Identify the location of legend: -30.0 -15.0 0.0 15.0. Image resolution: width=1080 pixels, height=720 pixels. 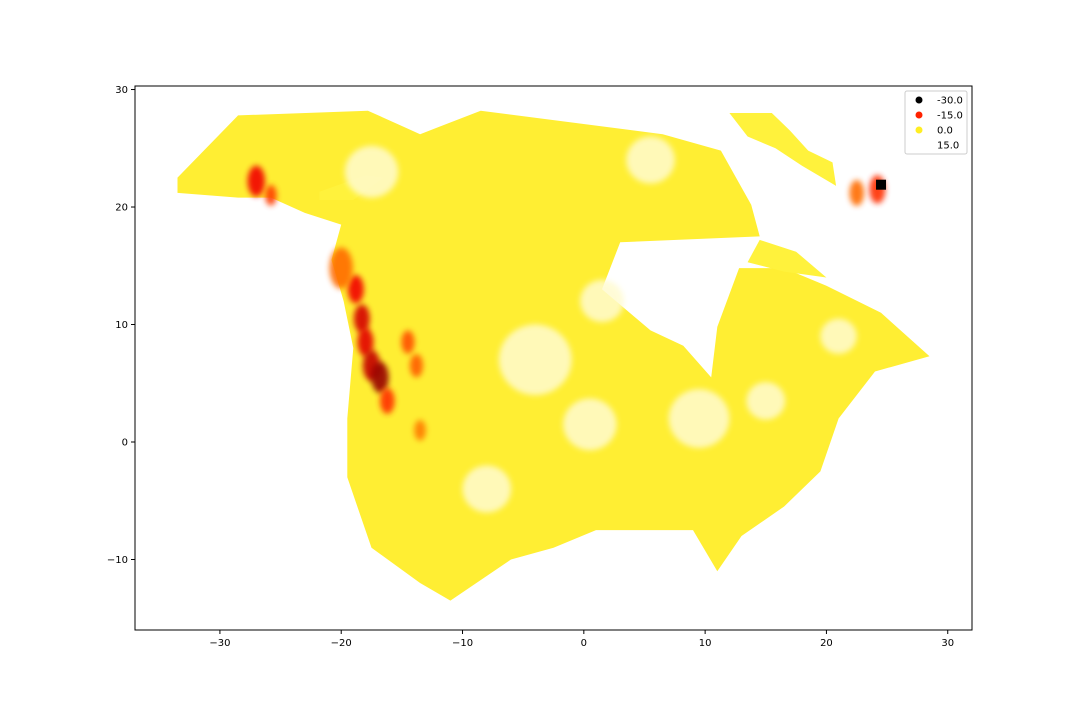
(936, 122).